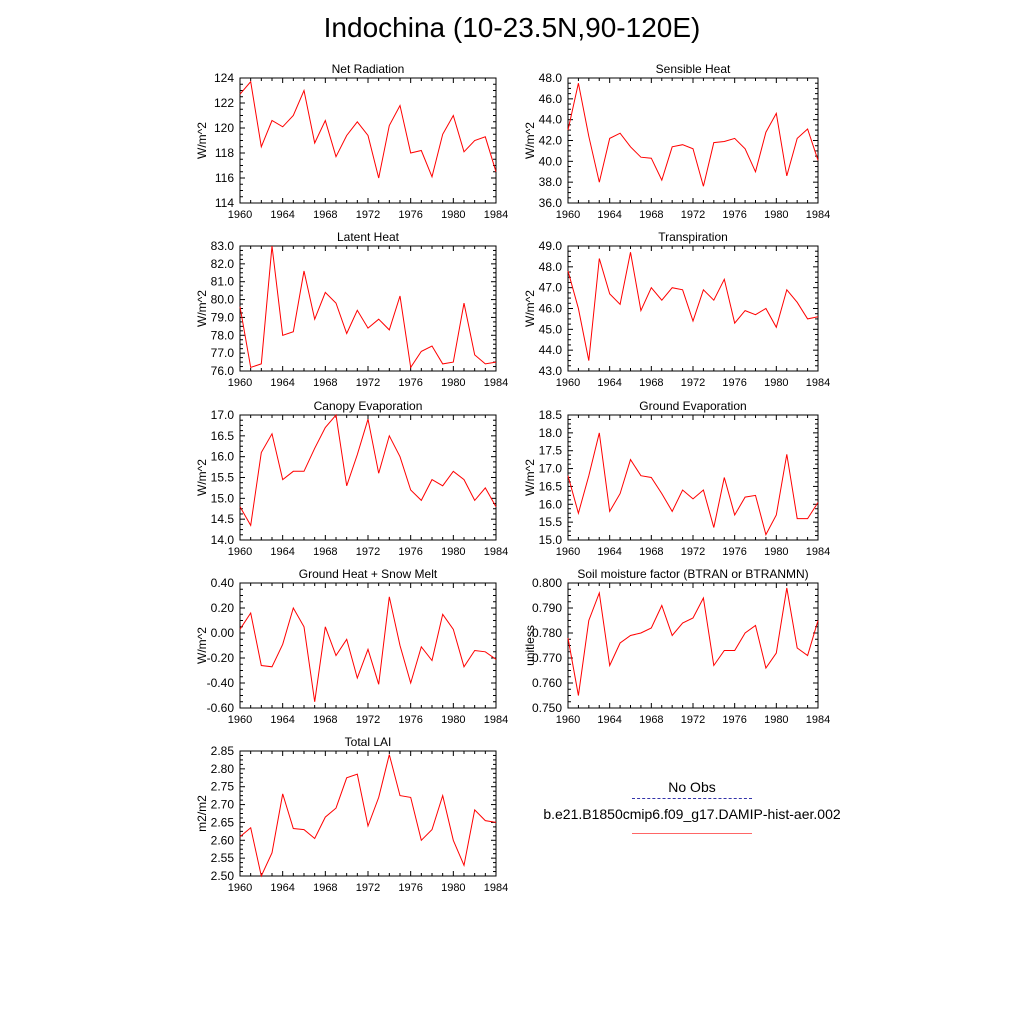  I want to click on chart-title: Ground Evaporation, so click(692, 406).